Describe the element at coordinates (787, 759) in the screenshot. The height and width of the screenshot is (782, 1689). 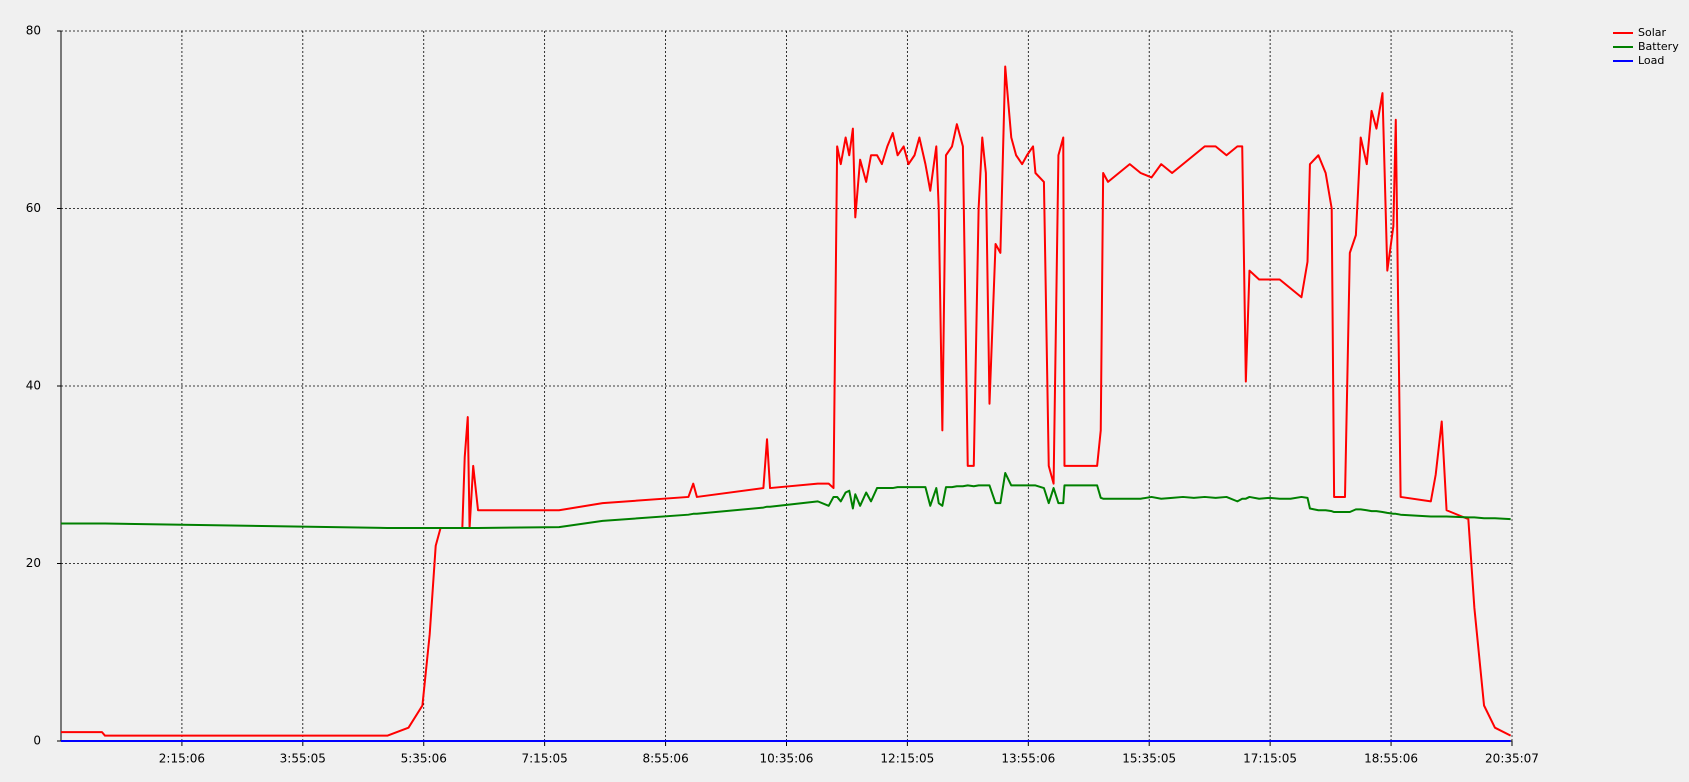
I see `x-tick-label: 10:35:06` at that location.